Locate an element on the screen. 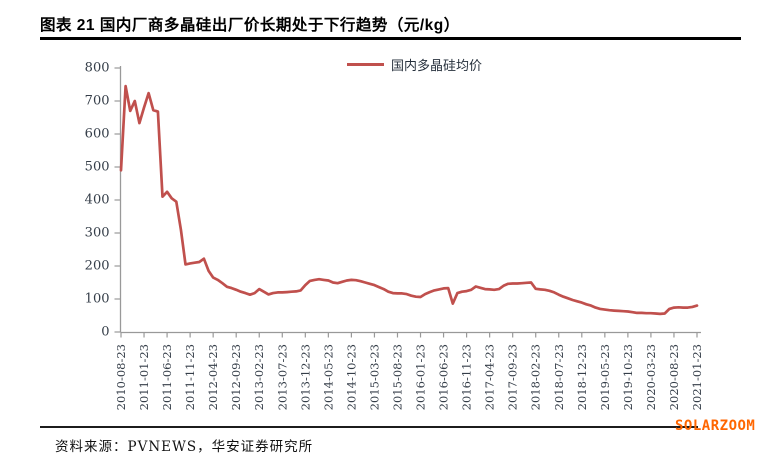 The image size is (779, 464). svg-text: 2013-02-23 is located at coordinates (259, 377).